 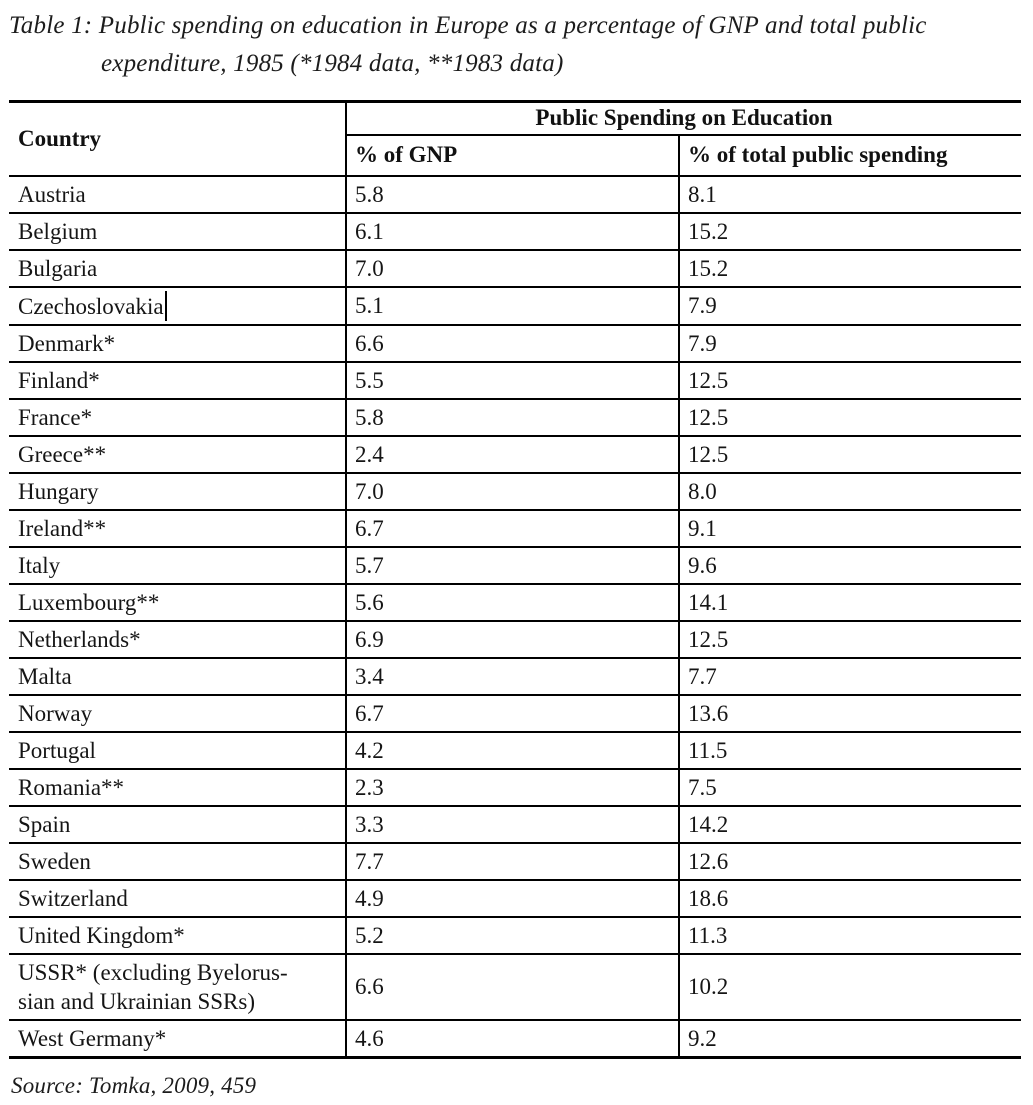 I want to click on table-row: Bulgaria 7.0 15.2, so click(x=515, y=268).